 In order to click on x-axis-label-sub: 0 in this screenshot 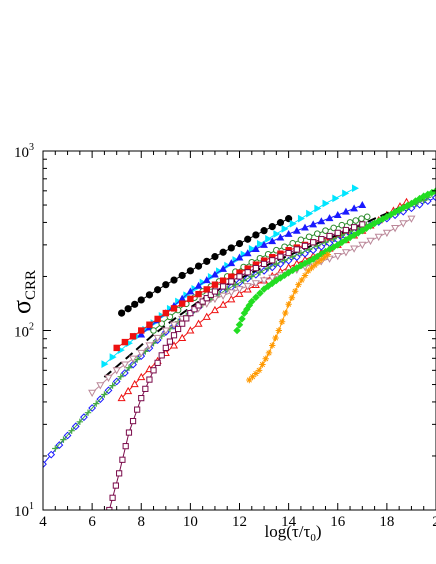, I will do `click(313, 538)`.